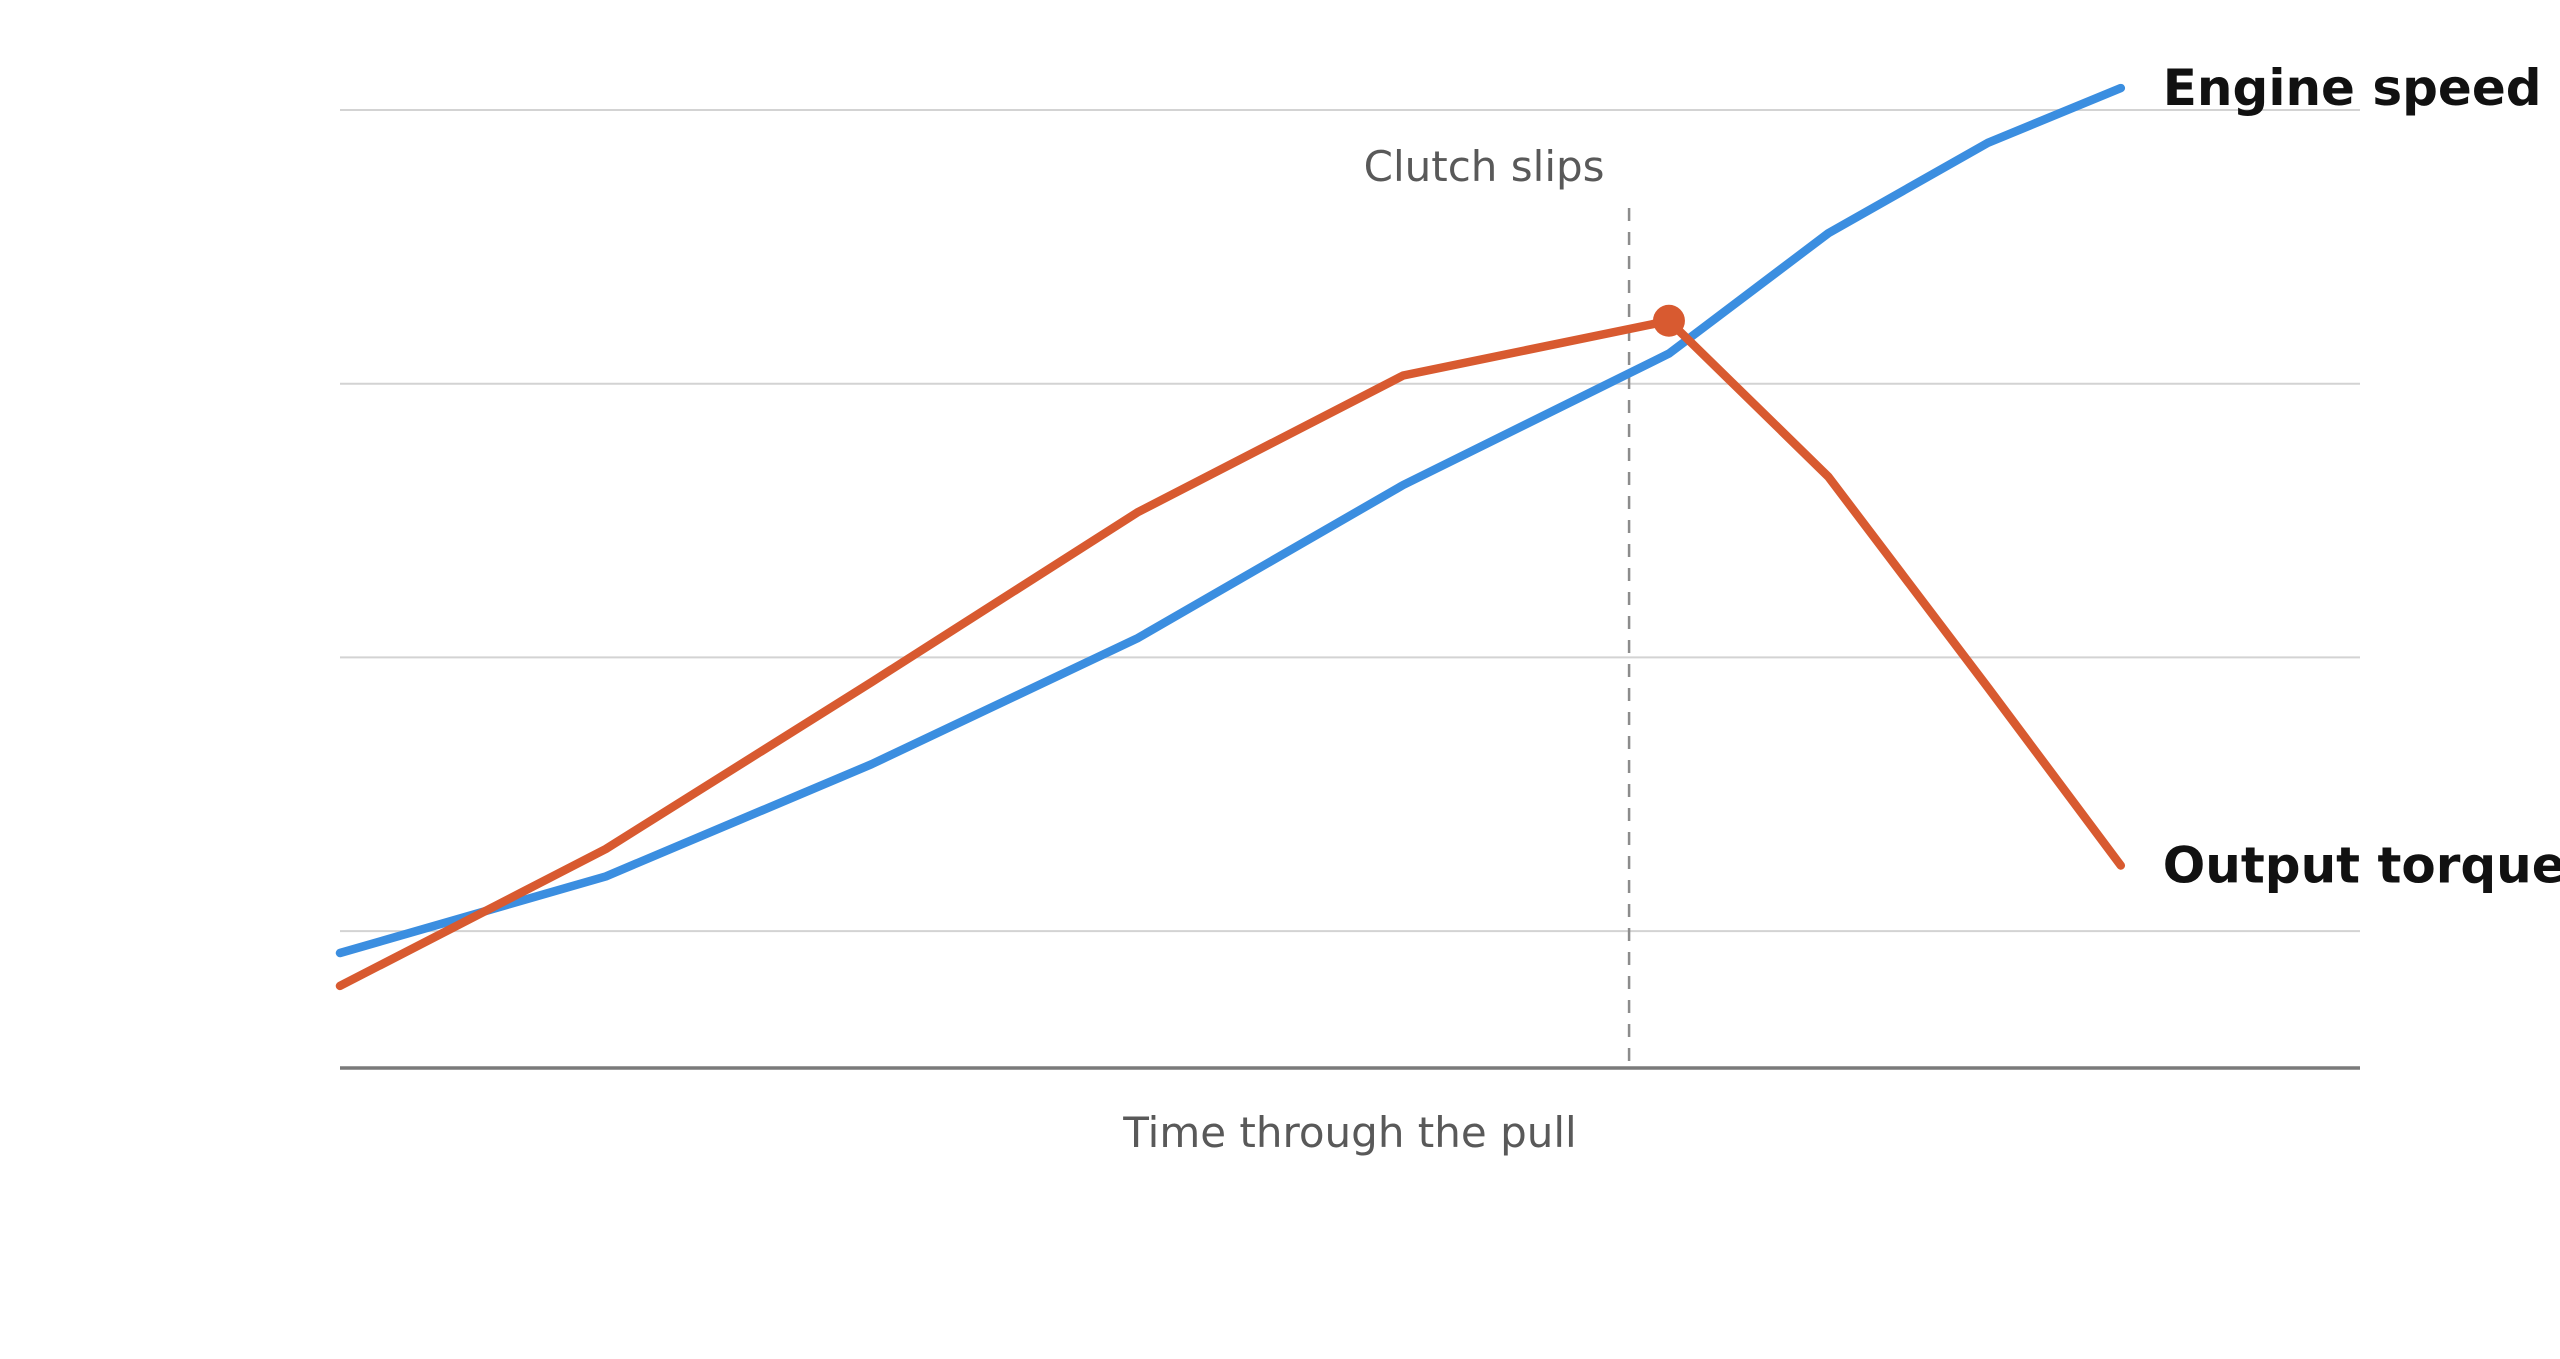 The height and width of the screenshot is (1359, 2560). I want to click on x-axis-label: Time through the pull, so click(1349, 1132).